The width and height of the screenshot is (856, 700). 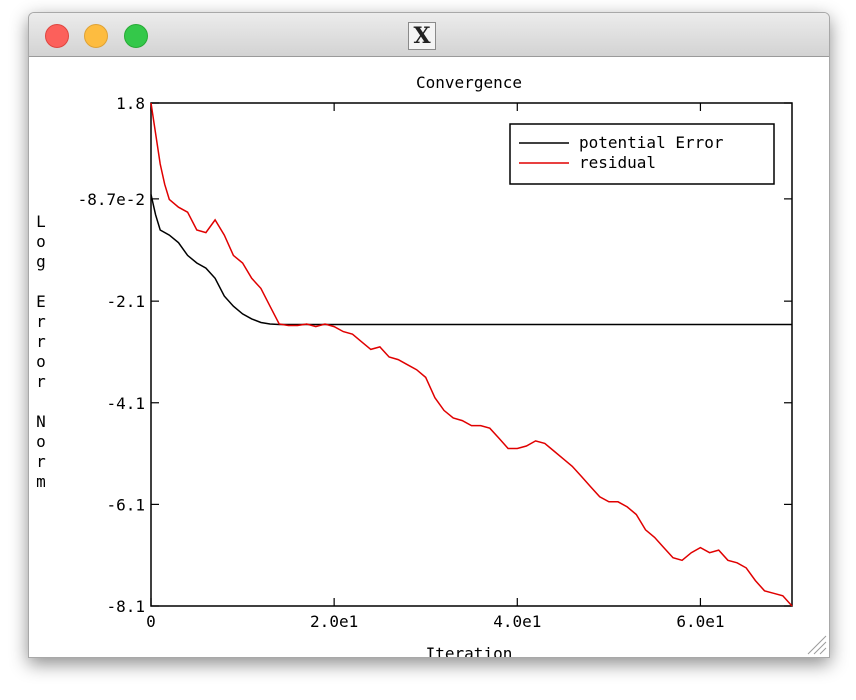 What do you see at coordinates (125, 301) in the screenshot?
I see `y-tick-label: -2.1` at bounding box center [125, 301].